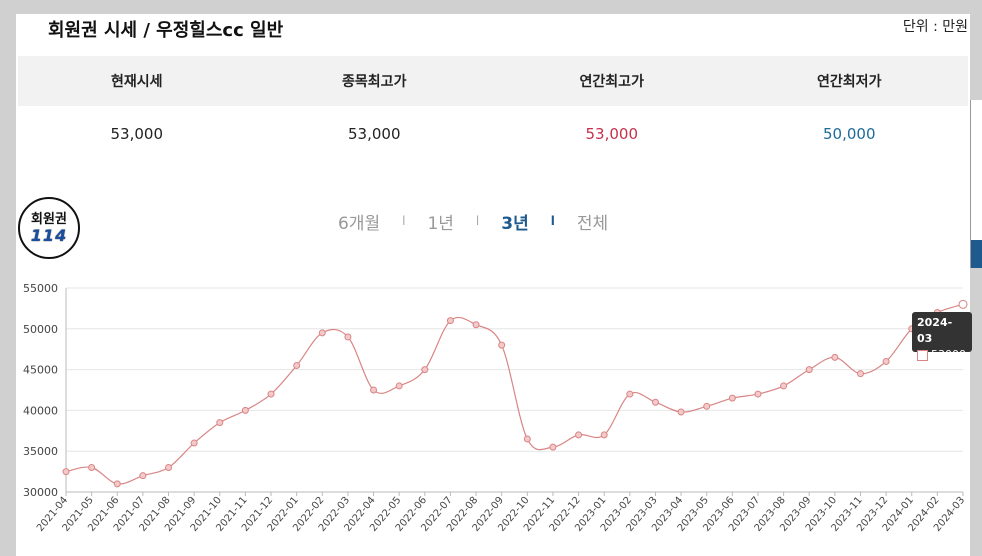 The width and height of the screenshot is (982, 556). I want to click on y-tick-label: 40000, so click(40, 410).